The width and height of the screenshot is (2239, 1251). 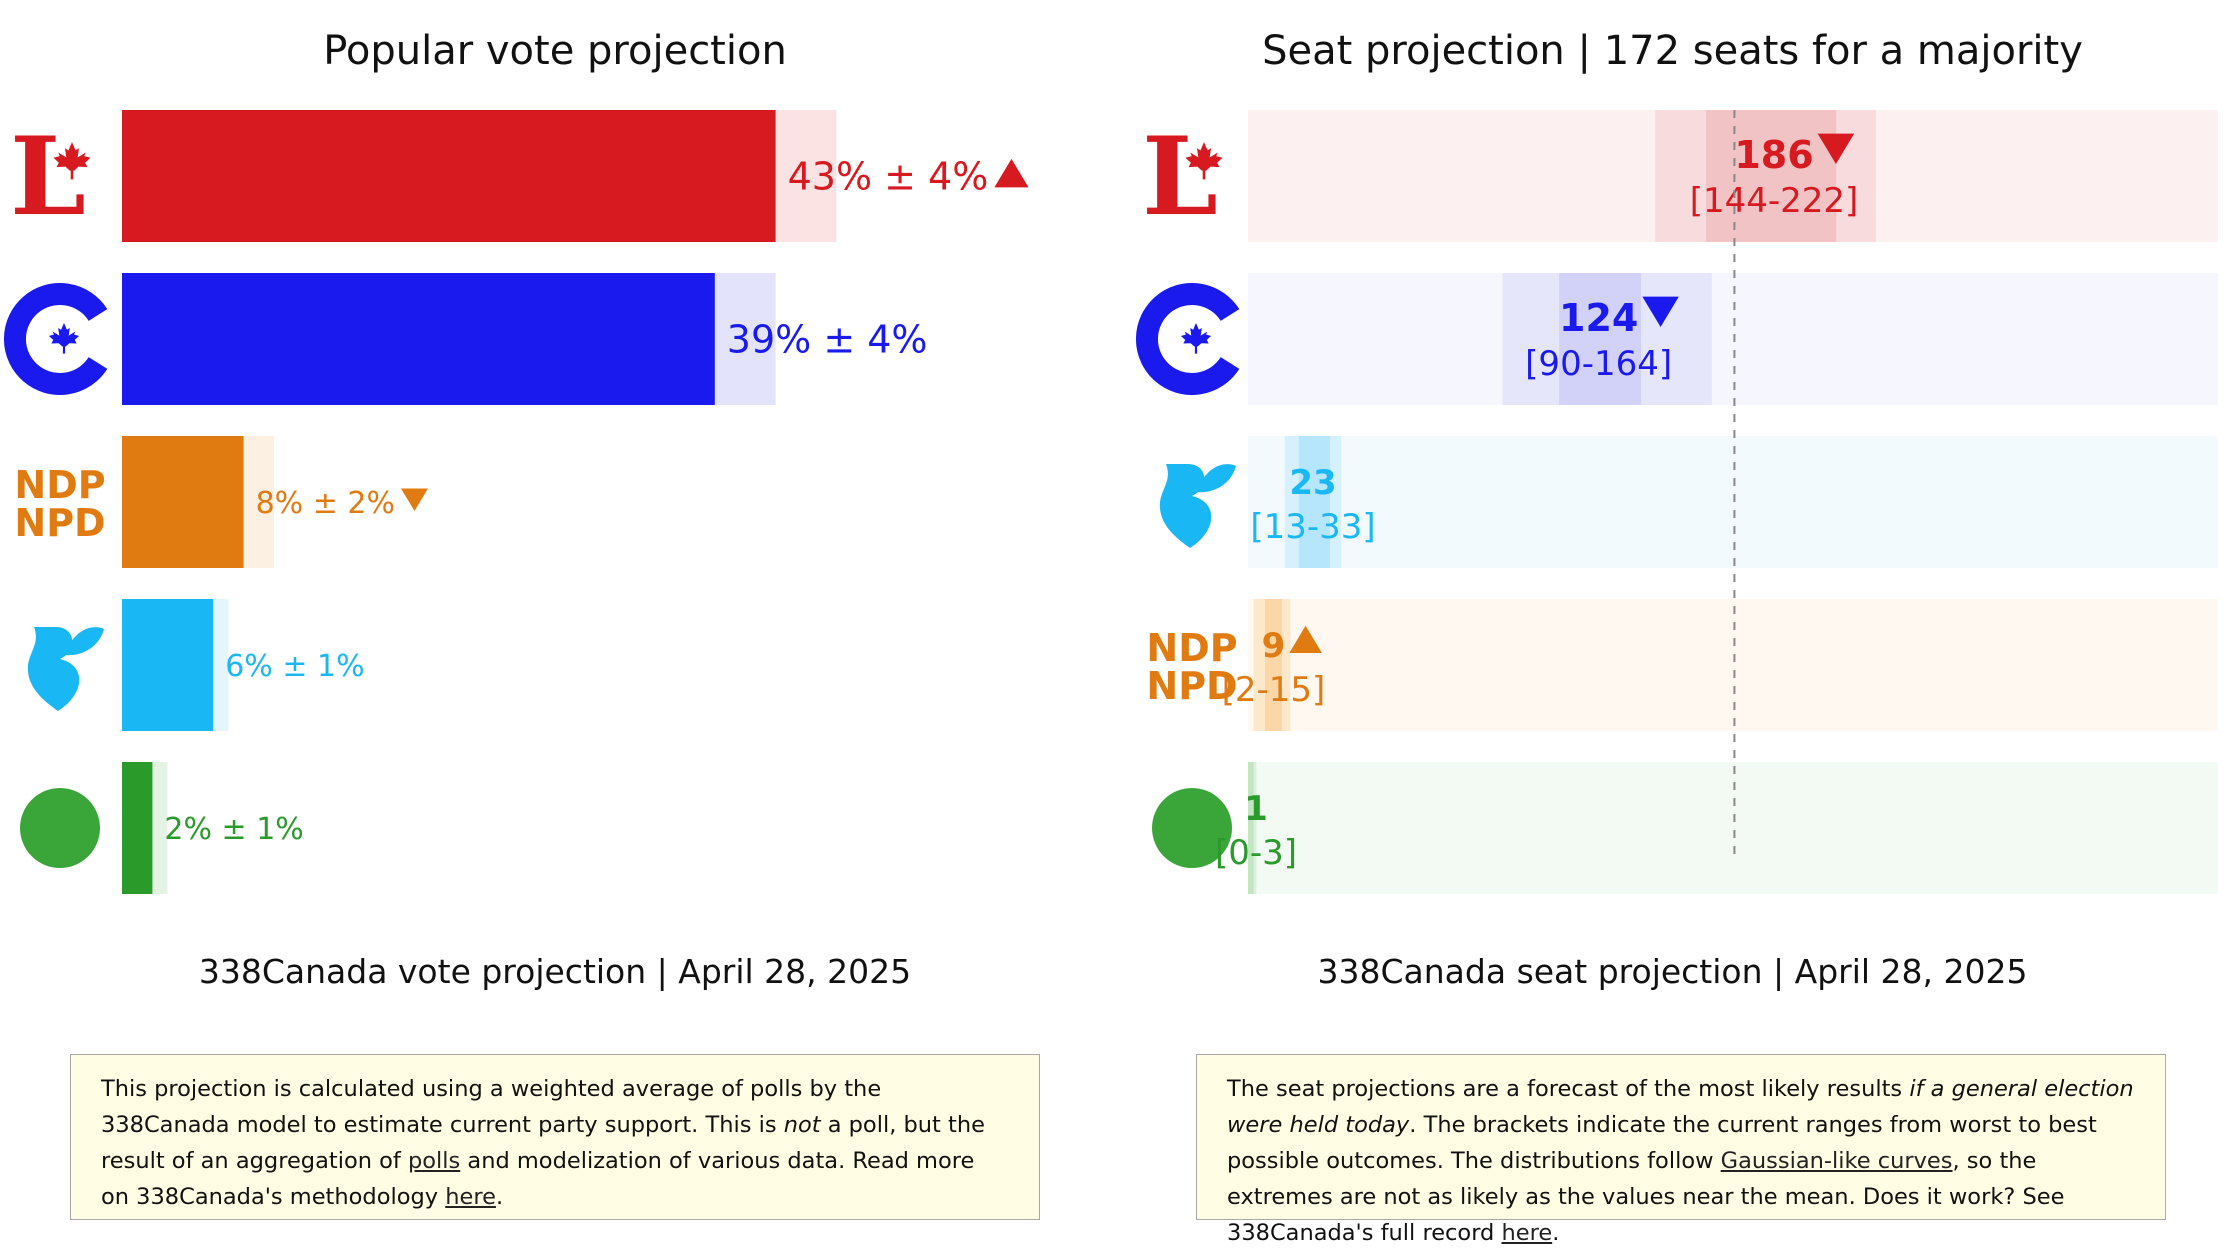 I want to click on ndp-vote-label: 8% ± 2%, so click(x=325, y=503).